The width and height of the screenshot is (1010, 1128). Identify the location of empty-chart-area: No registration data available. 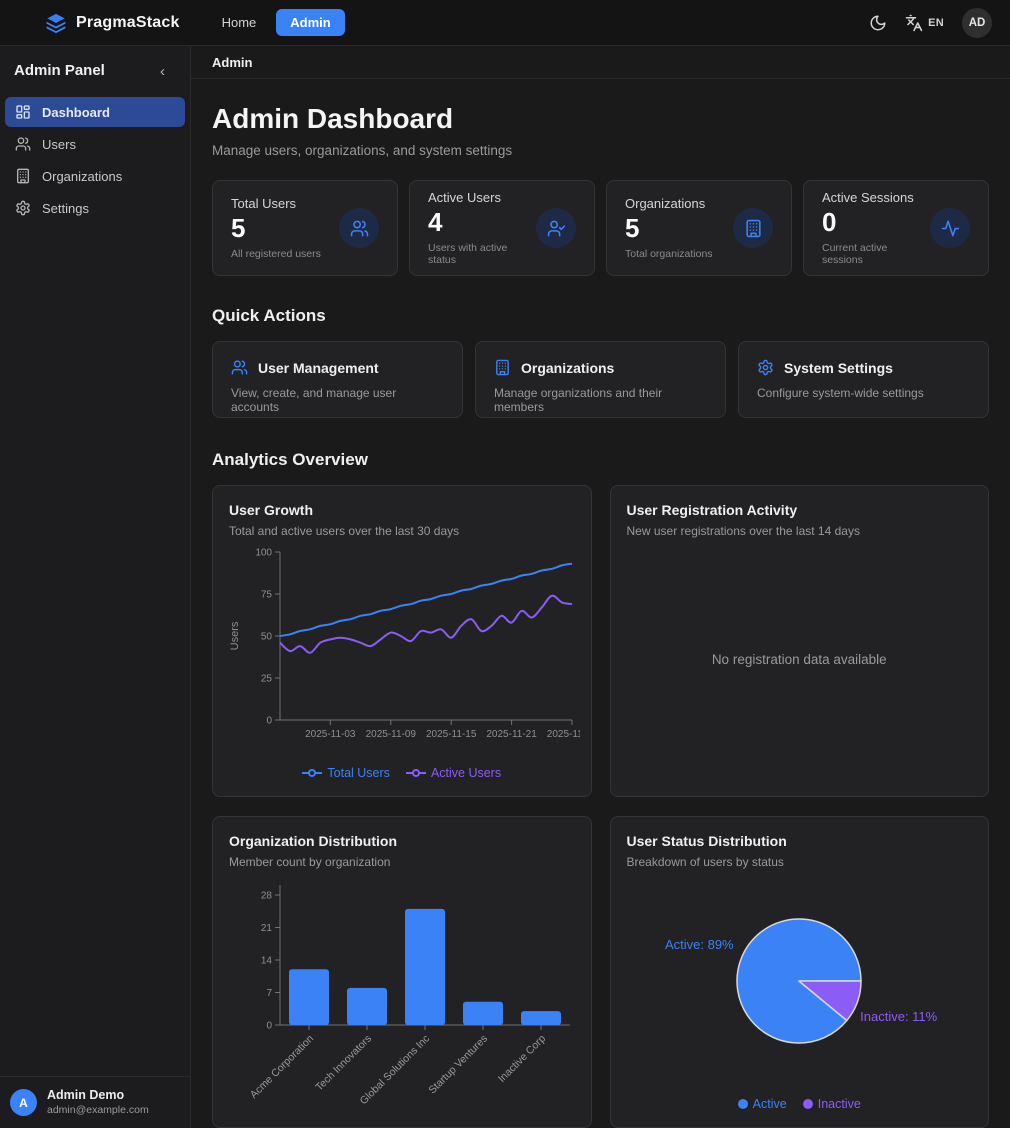
(800, 659).